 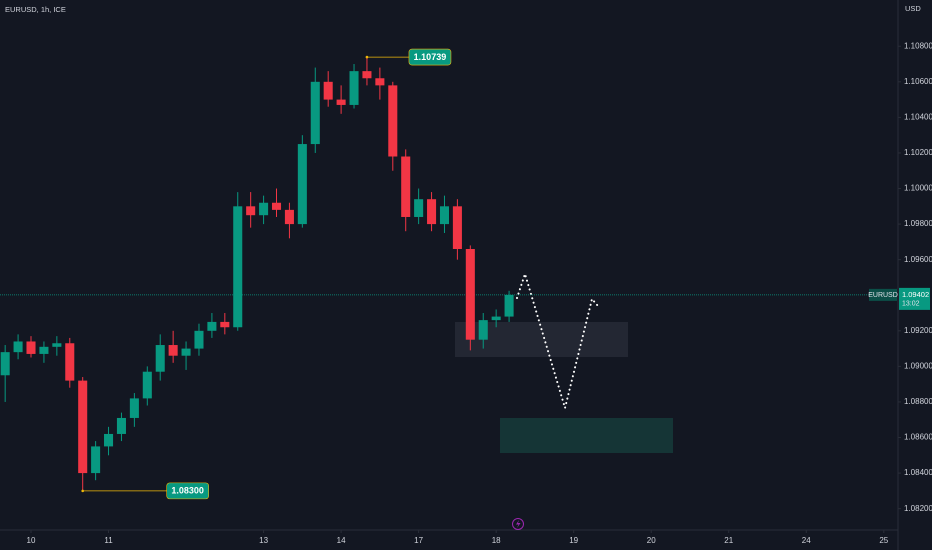 What do you see at coordinates (263, 540) in the screenshot?
I see `x-tick-label: 13` at bounding box center [263, 540].